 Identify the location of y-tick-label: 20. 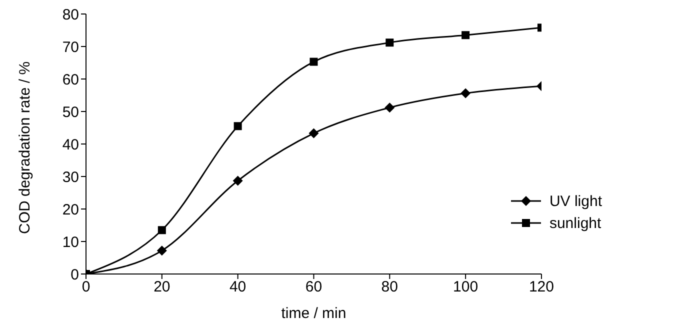
(70, 209).